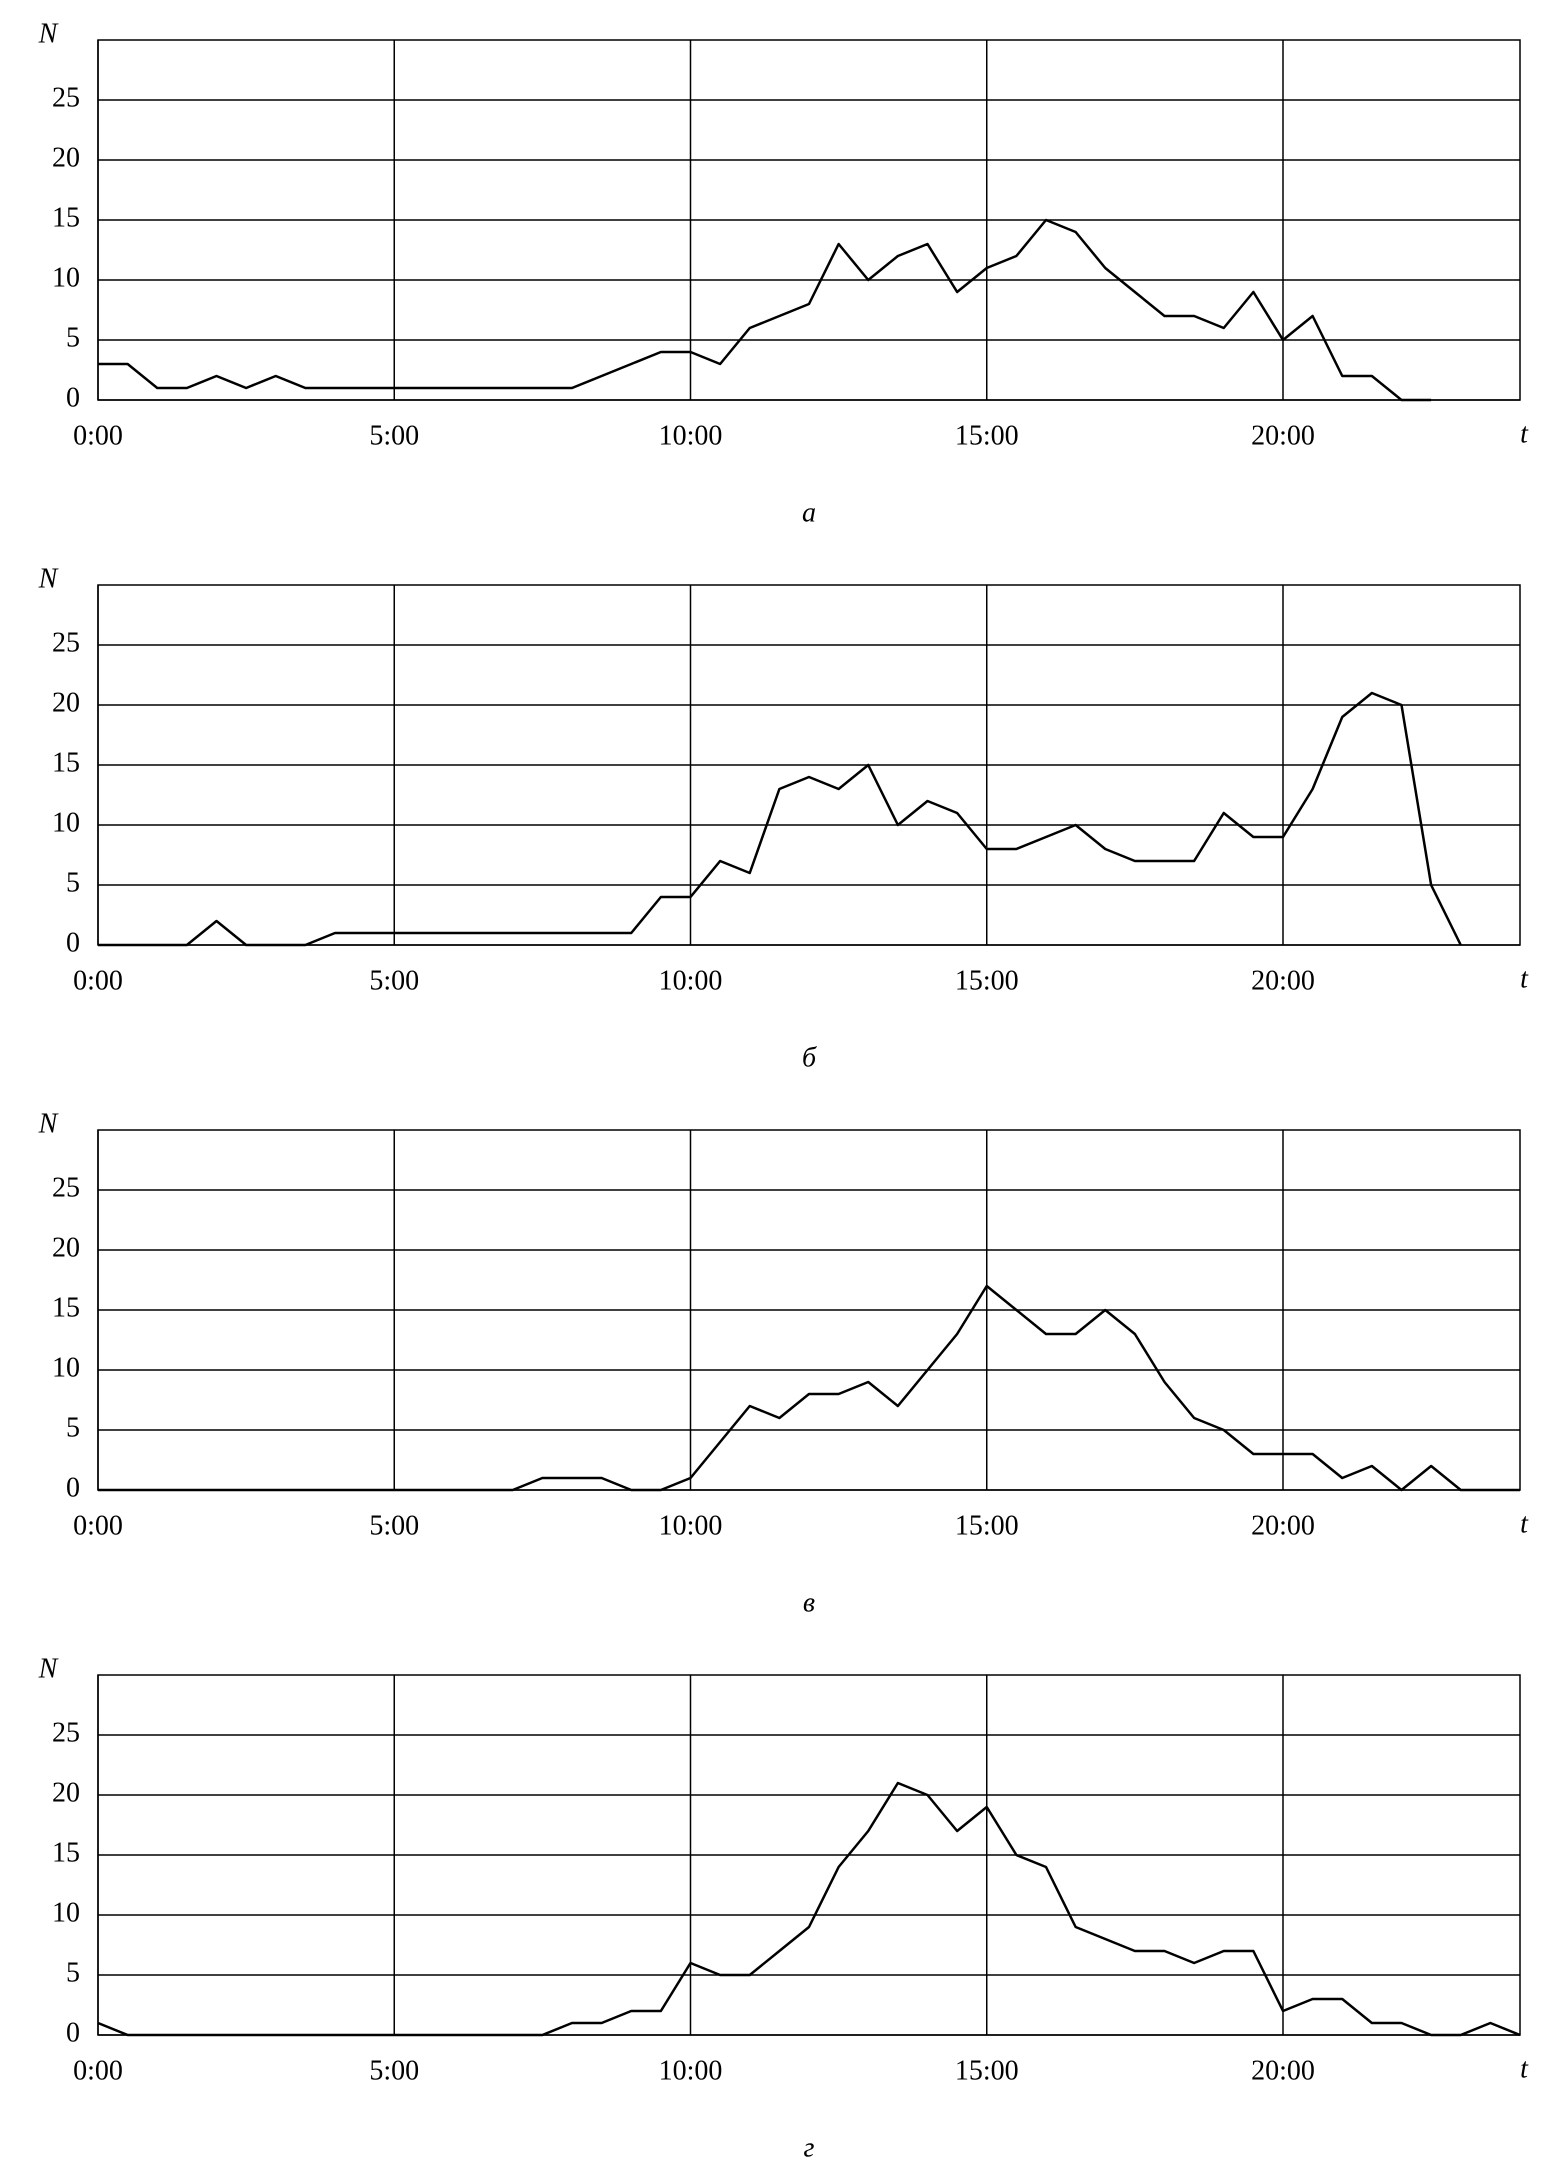  I want to click on caption: б, so click(809, 1057).